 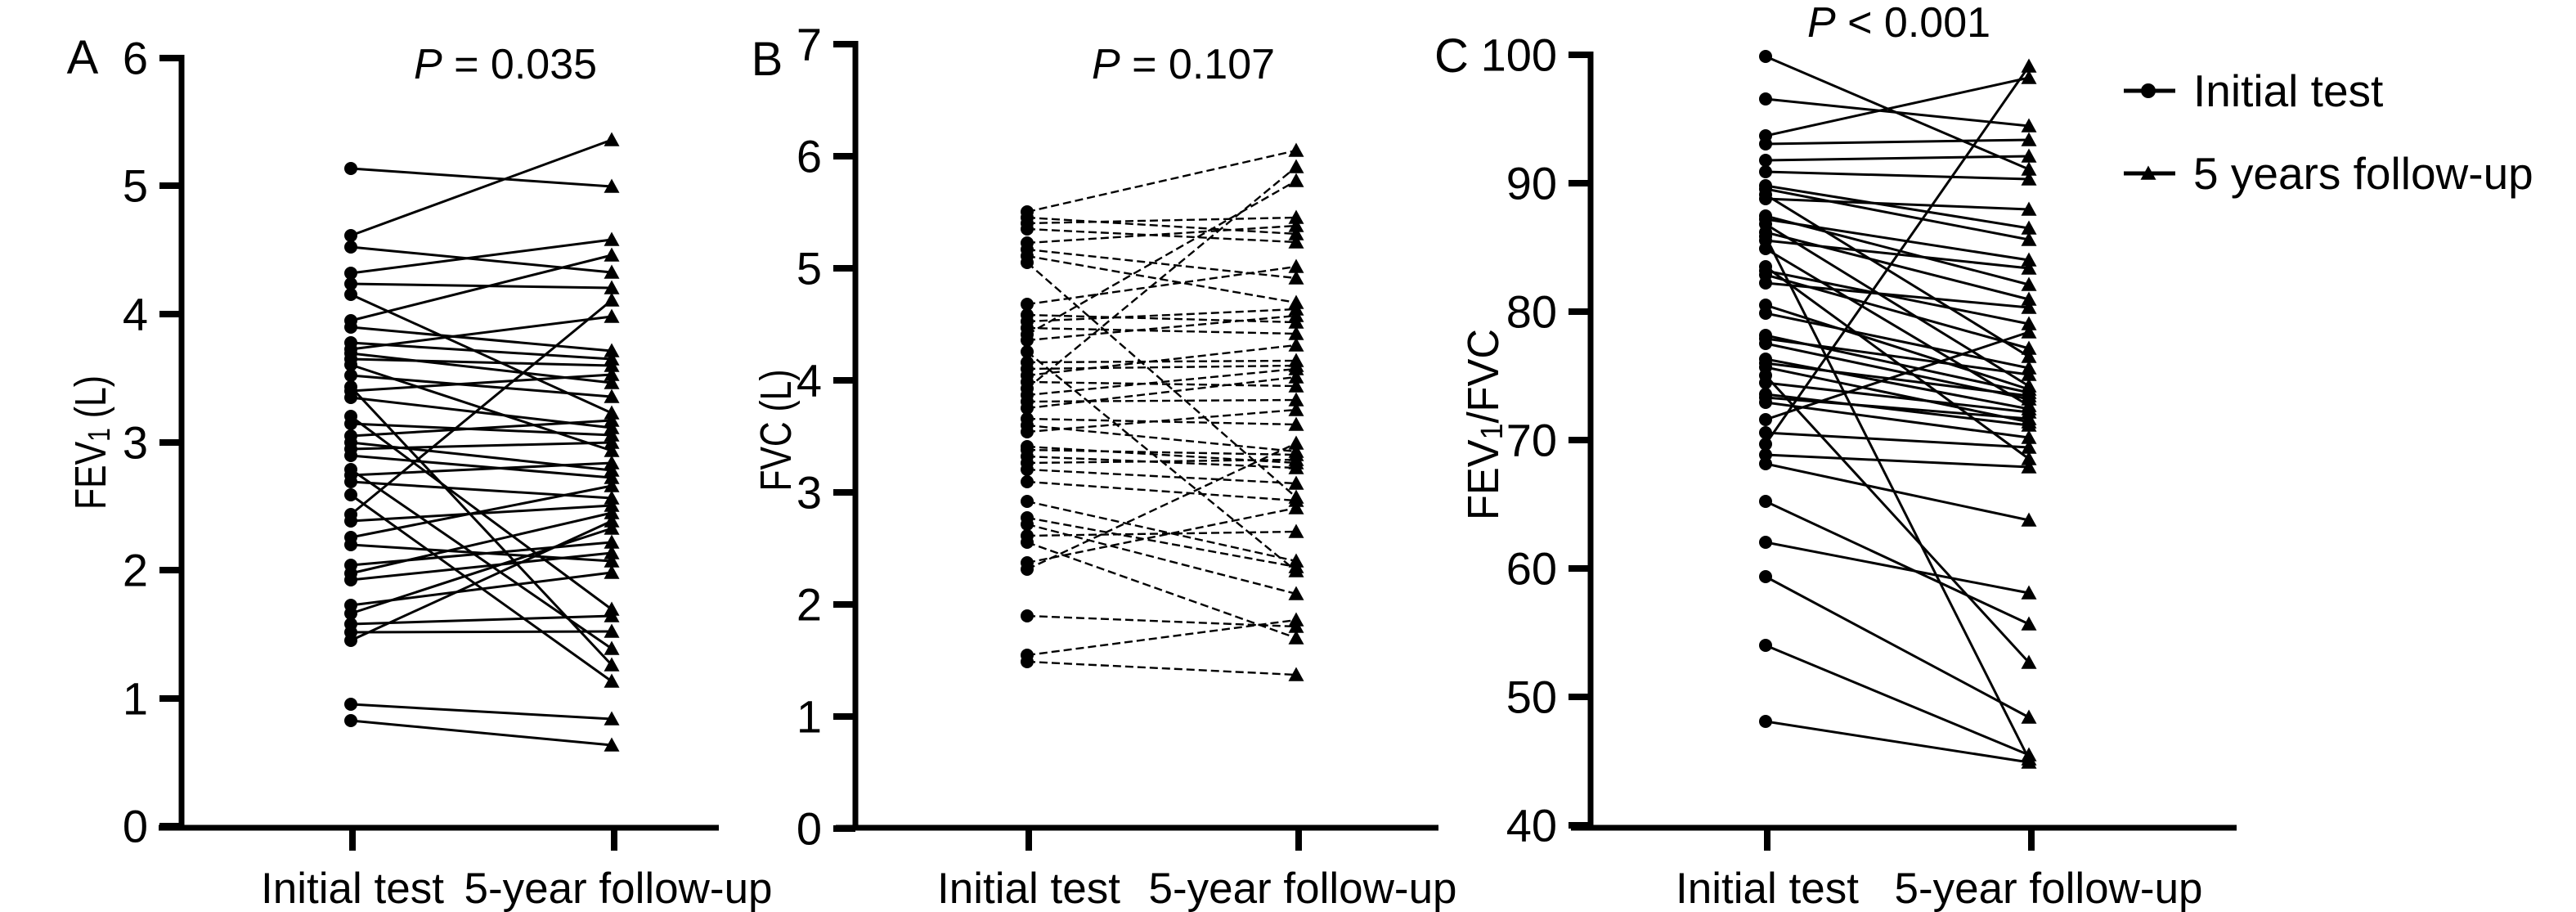 What do you see at coordinates (1898, 23) in the screenshot?
I see `svg-text: P < 0.001` at bounding box center [1898, 23].